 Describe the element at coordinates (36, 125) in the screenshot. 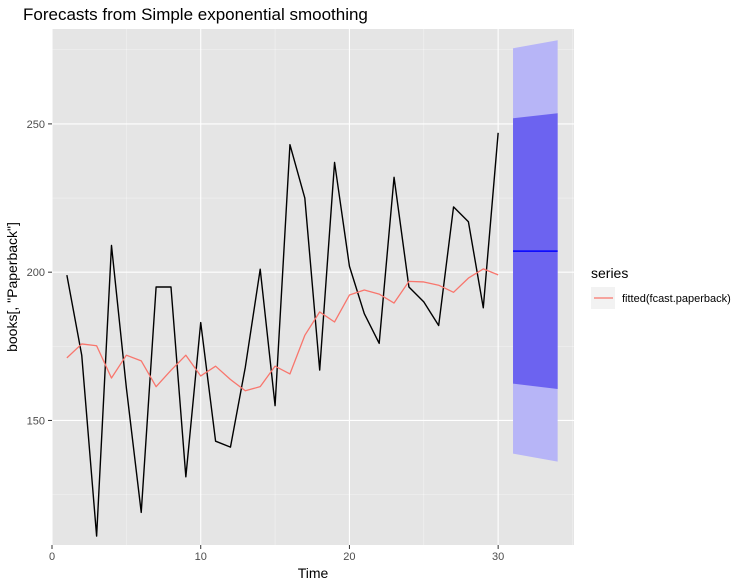

I see `y-tick-label: 250` at that location.